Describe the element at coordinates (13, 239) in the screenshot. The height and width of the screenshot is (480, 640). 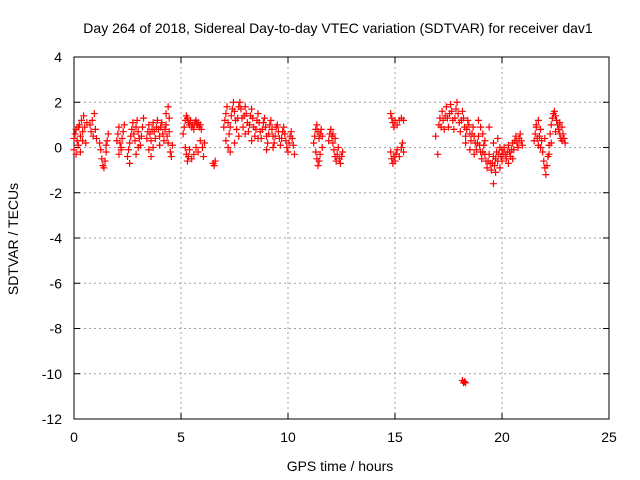
I see `y-axis-label: SDTVAR / TECUs` at that location.